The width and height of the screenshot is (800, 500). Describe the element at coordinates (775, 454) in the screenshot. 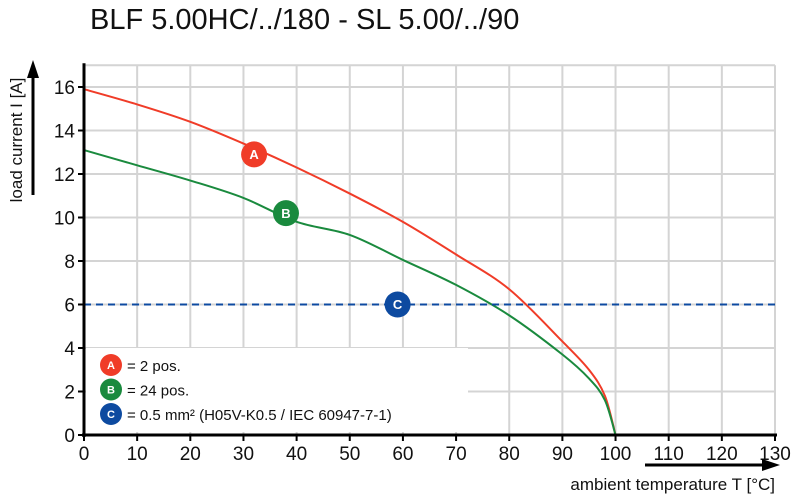

I see `x-tick-label: 130` at that location.